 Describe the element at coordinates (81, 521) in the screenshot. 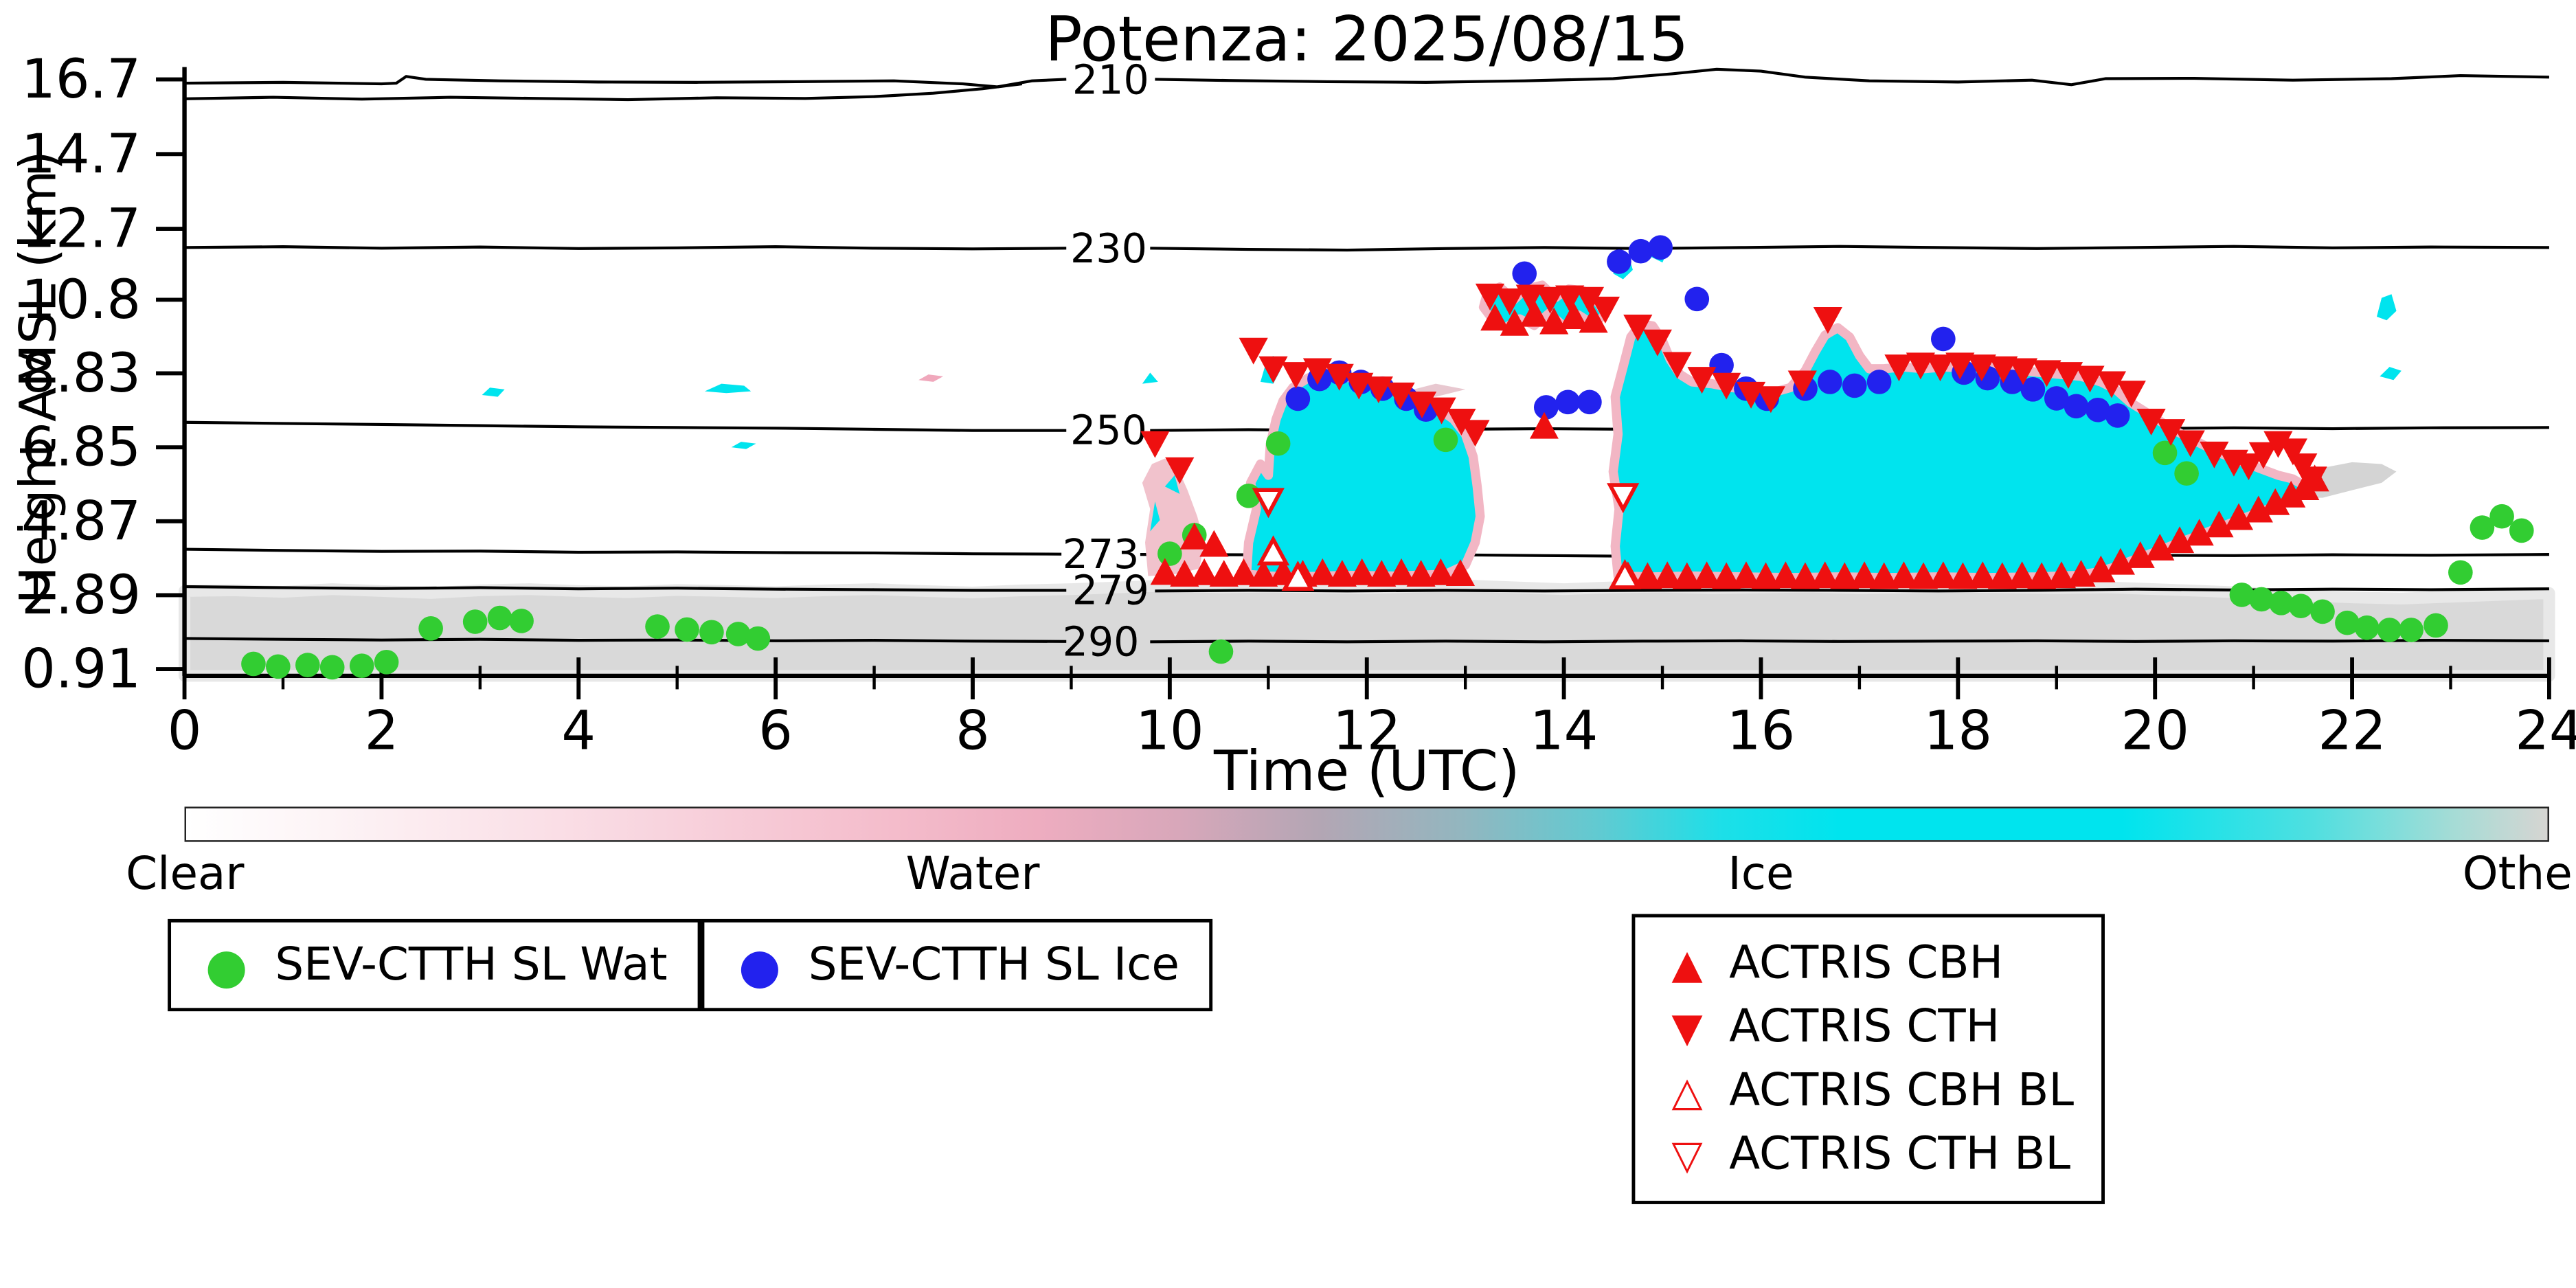

I see `y-tick-label: 4.87` at that location.